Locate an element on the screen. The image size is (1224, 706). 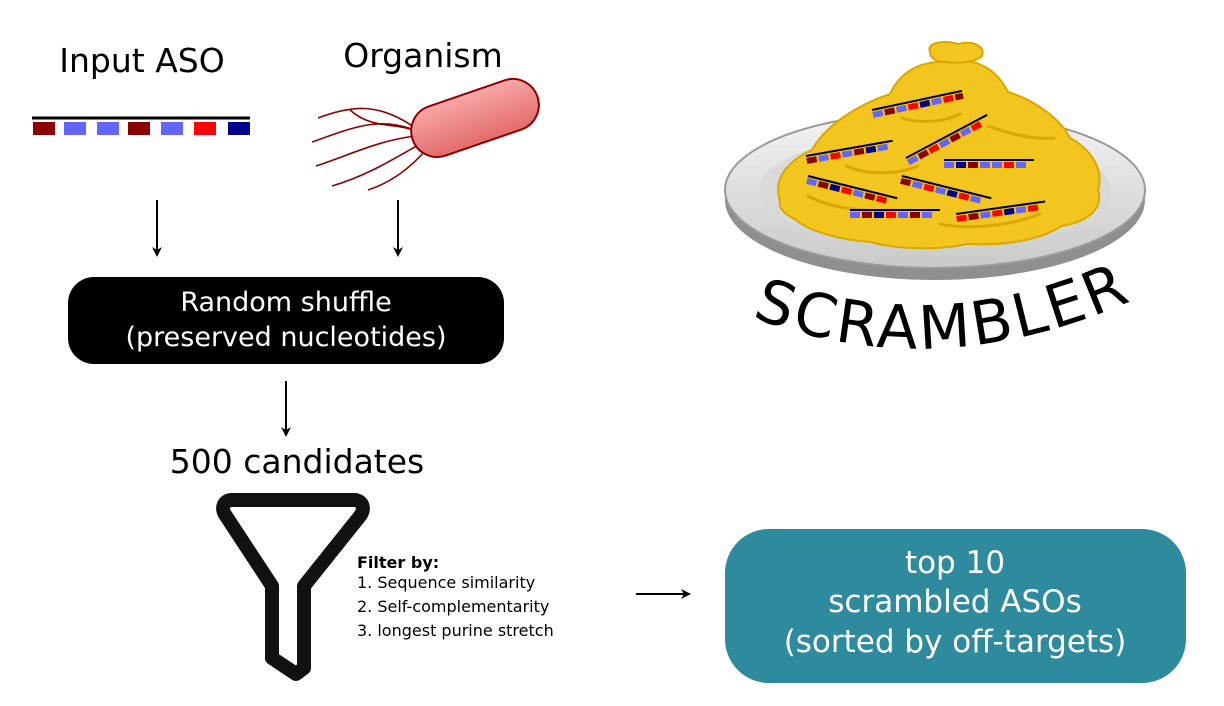
filter-item-3: 3. longest purine stretch is located at coordinates (455, 630).